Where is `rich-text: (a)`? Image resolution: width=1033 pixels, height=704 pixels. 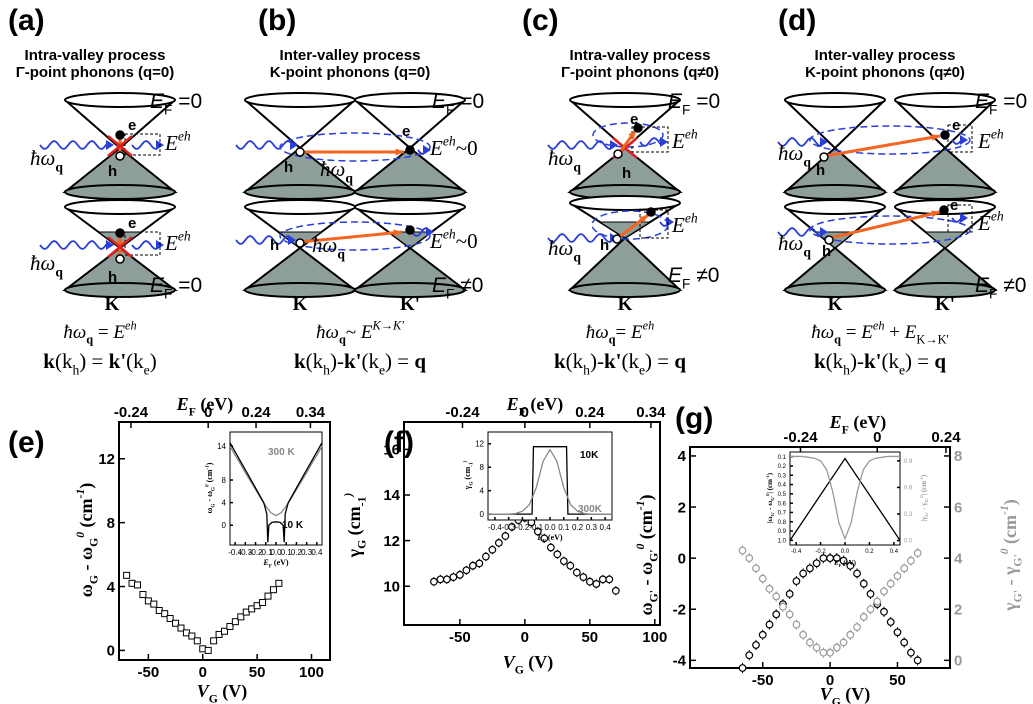
rich-text: (a) is located at coordinates (26, 20).